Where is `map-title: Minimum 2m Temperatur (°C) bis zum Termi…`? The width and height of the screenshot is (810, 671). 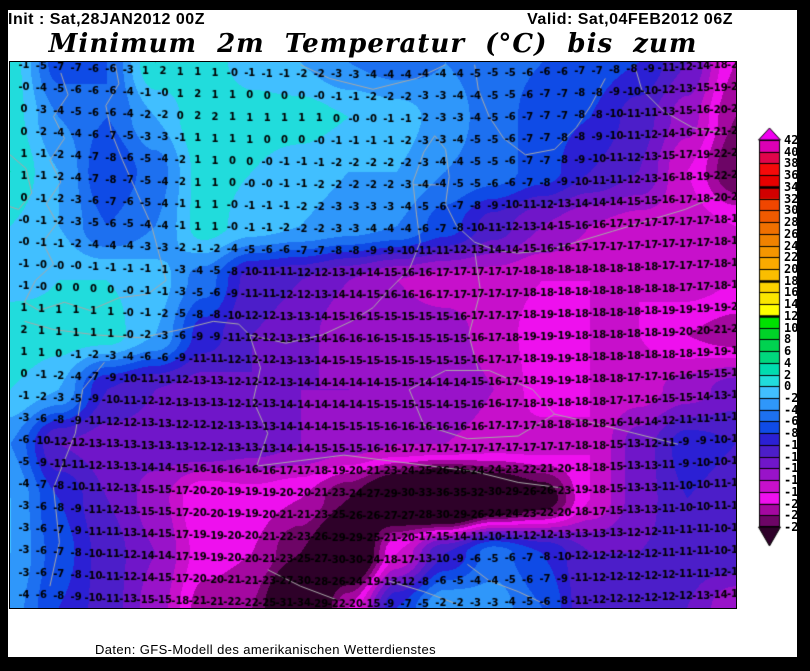
map-title: Minimum 2m Temperatur (°C) bis zum Termi… is located at coordinates (373, 59).